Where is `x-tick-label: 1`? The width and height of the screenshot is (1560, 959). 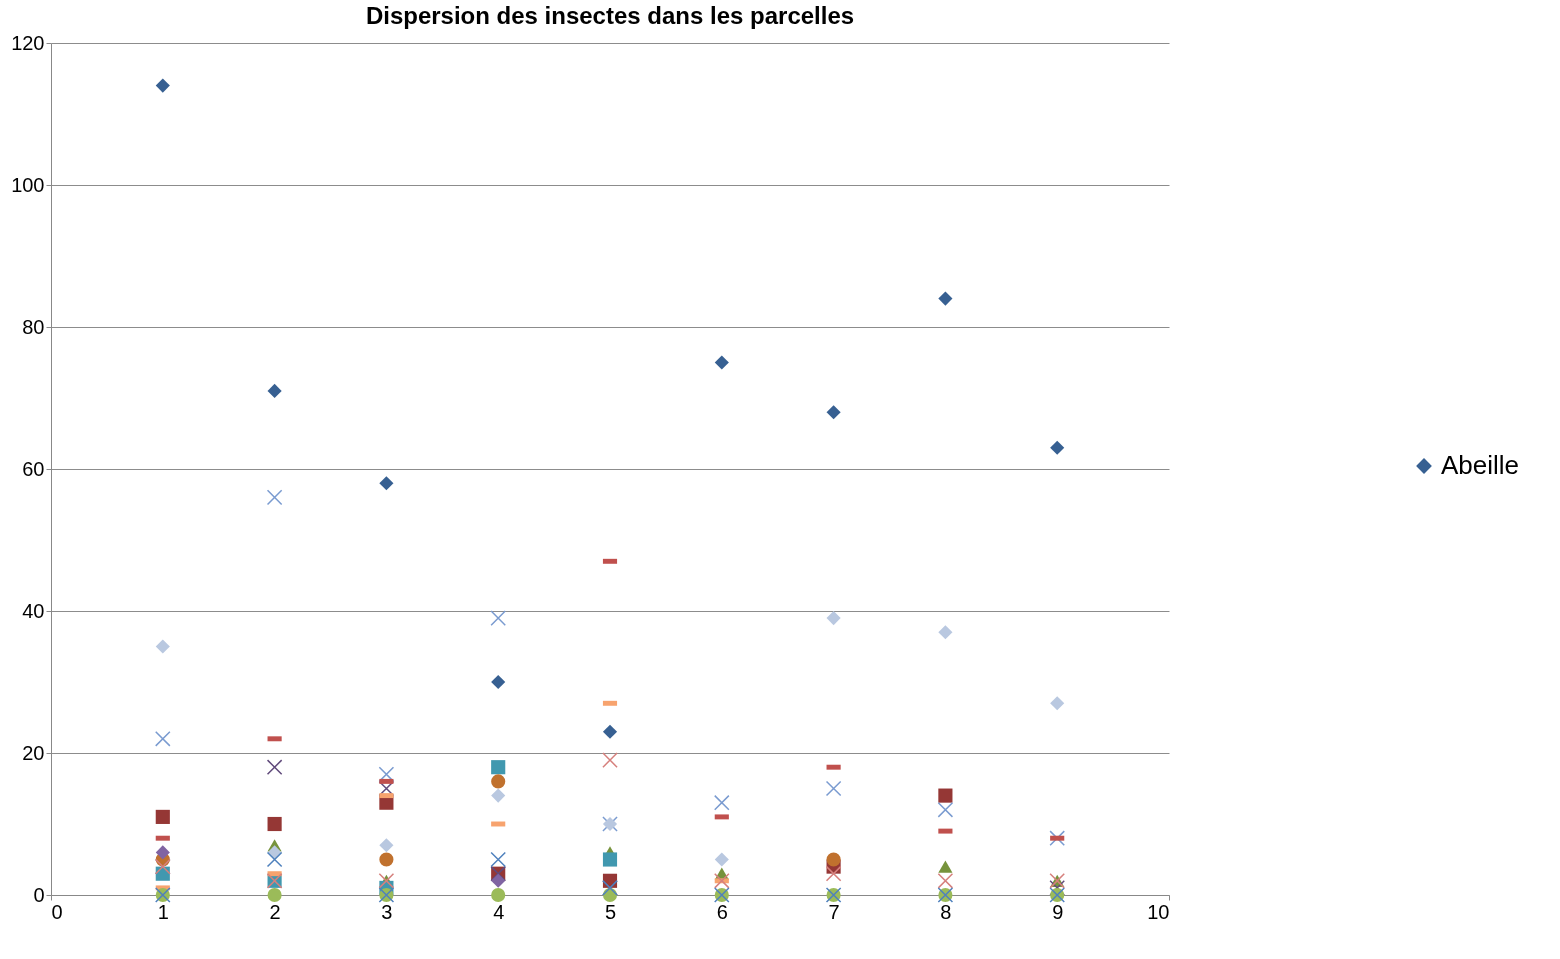 x-tick-label: 1 is located at coordinates (163, 911).